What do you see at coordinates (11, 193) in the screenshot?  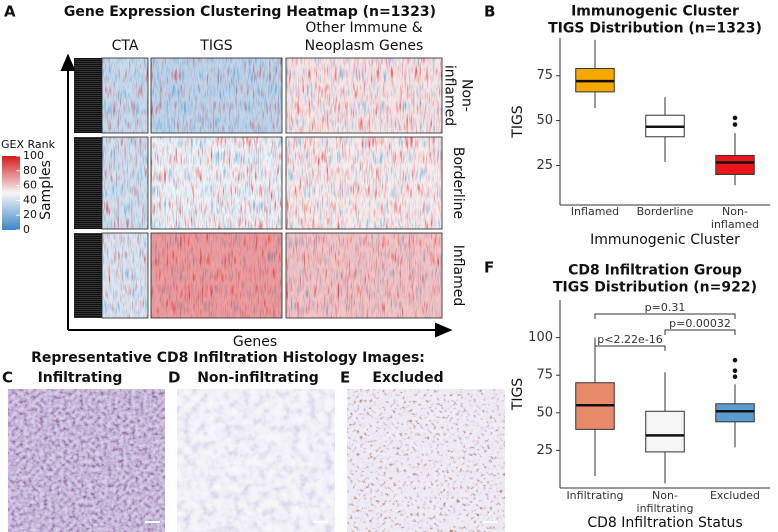 I see `colorbar` at bounding box center [11, 193].